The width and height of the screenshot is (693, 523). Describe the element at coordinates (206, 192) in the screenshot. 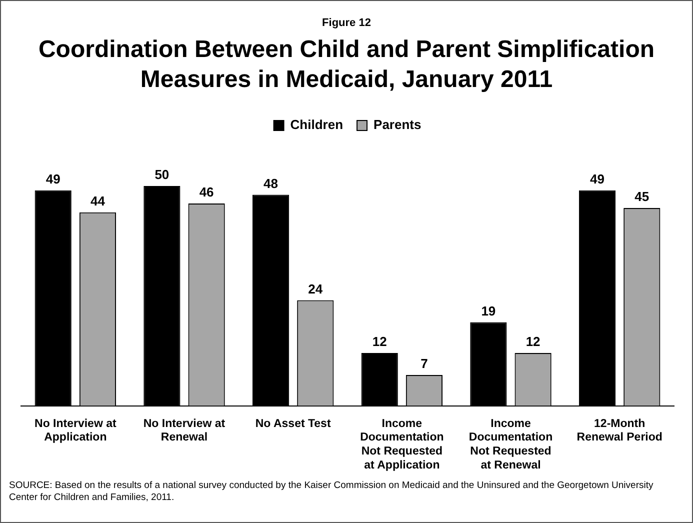

I see `data-label: 46` at that location.